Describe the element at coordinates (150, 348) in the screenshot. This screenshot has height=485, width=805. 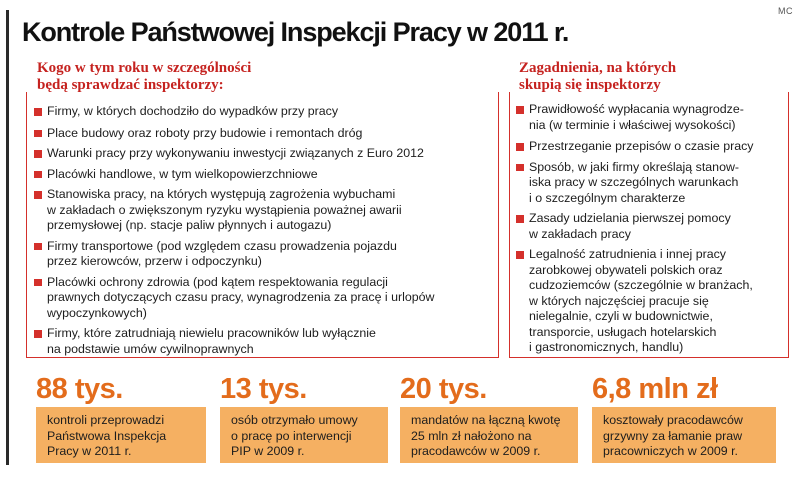
I see `list-item-text: na podstawie umów cywilnoprawnych` at that location.